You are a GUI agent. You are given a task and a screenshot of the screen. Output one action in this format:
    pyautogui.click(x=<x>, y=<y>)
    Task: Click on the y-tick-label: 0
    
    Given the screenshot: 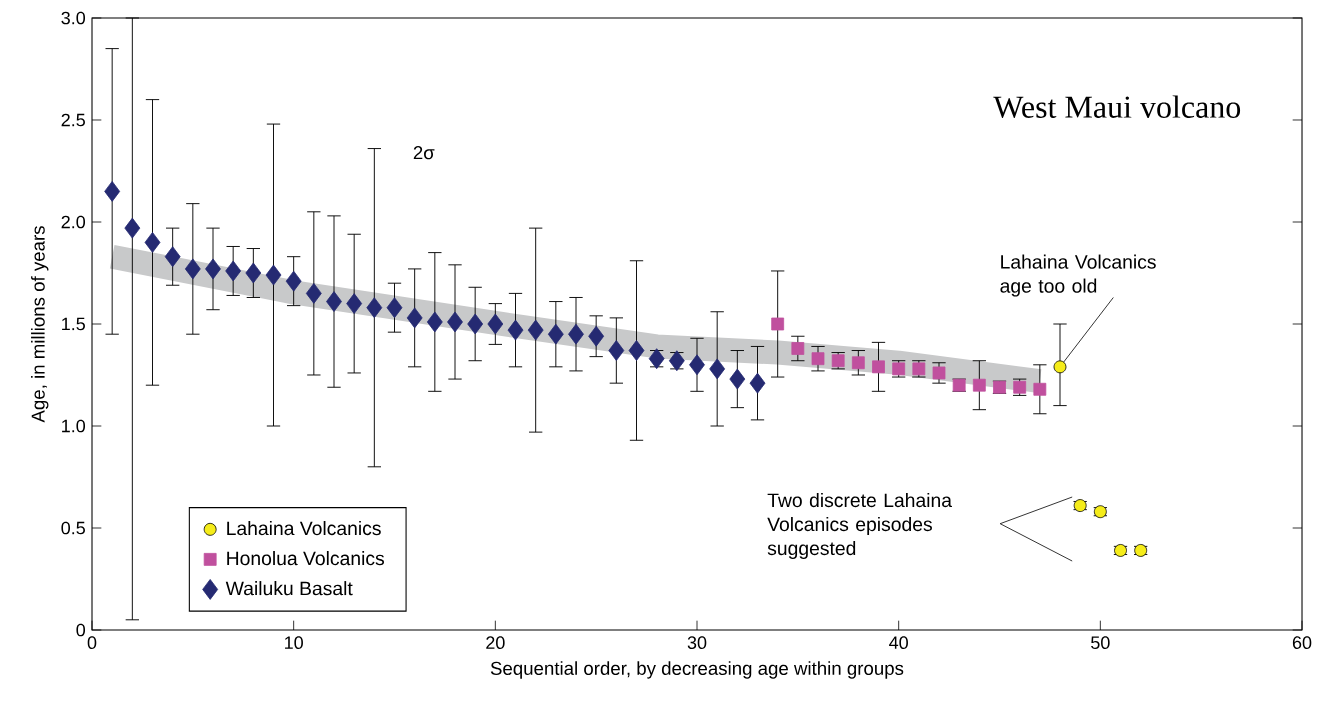 What is the action you would take?
    pyautogui.click(x=81, y=630)
    